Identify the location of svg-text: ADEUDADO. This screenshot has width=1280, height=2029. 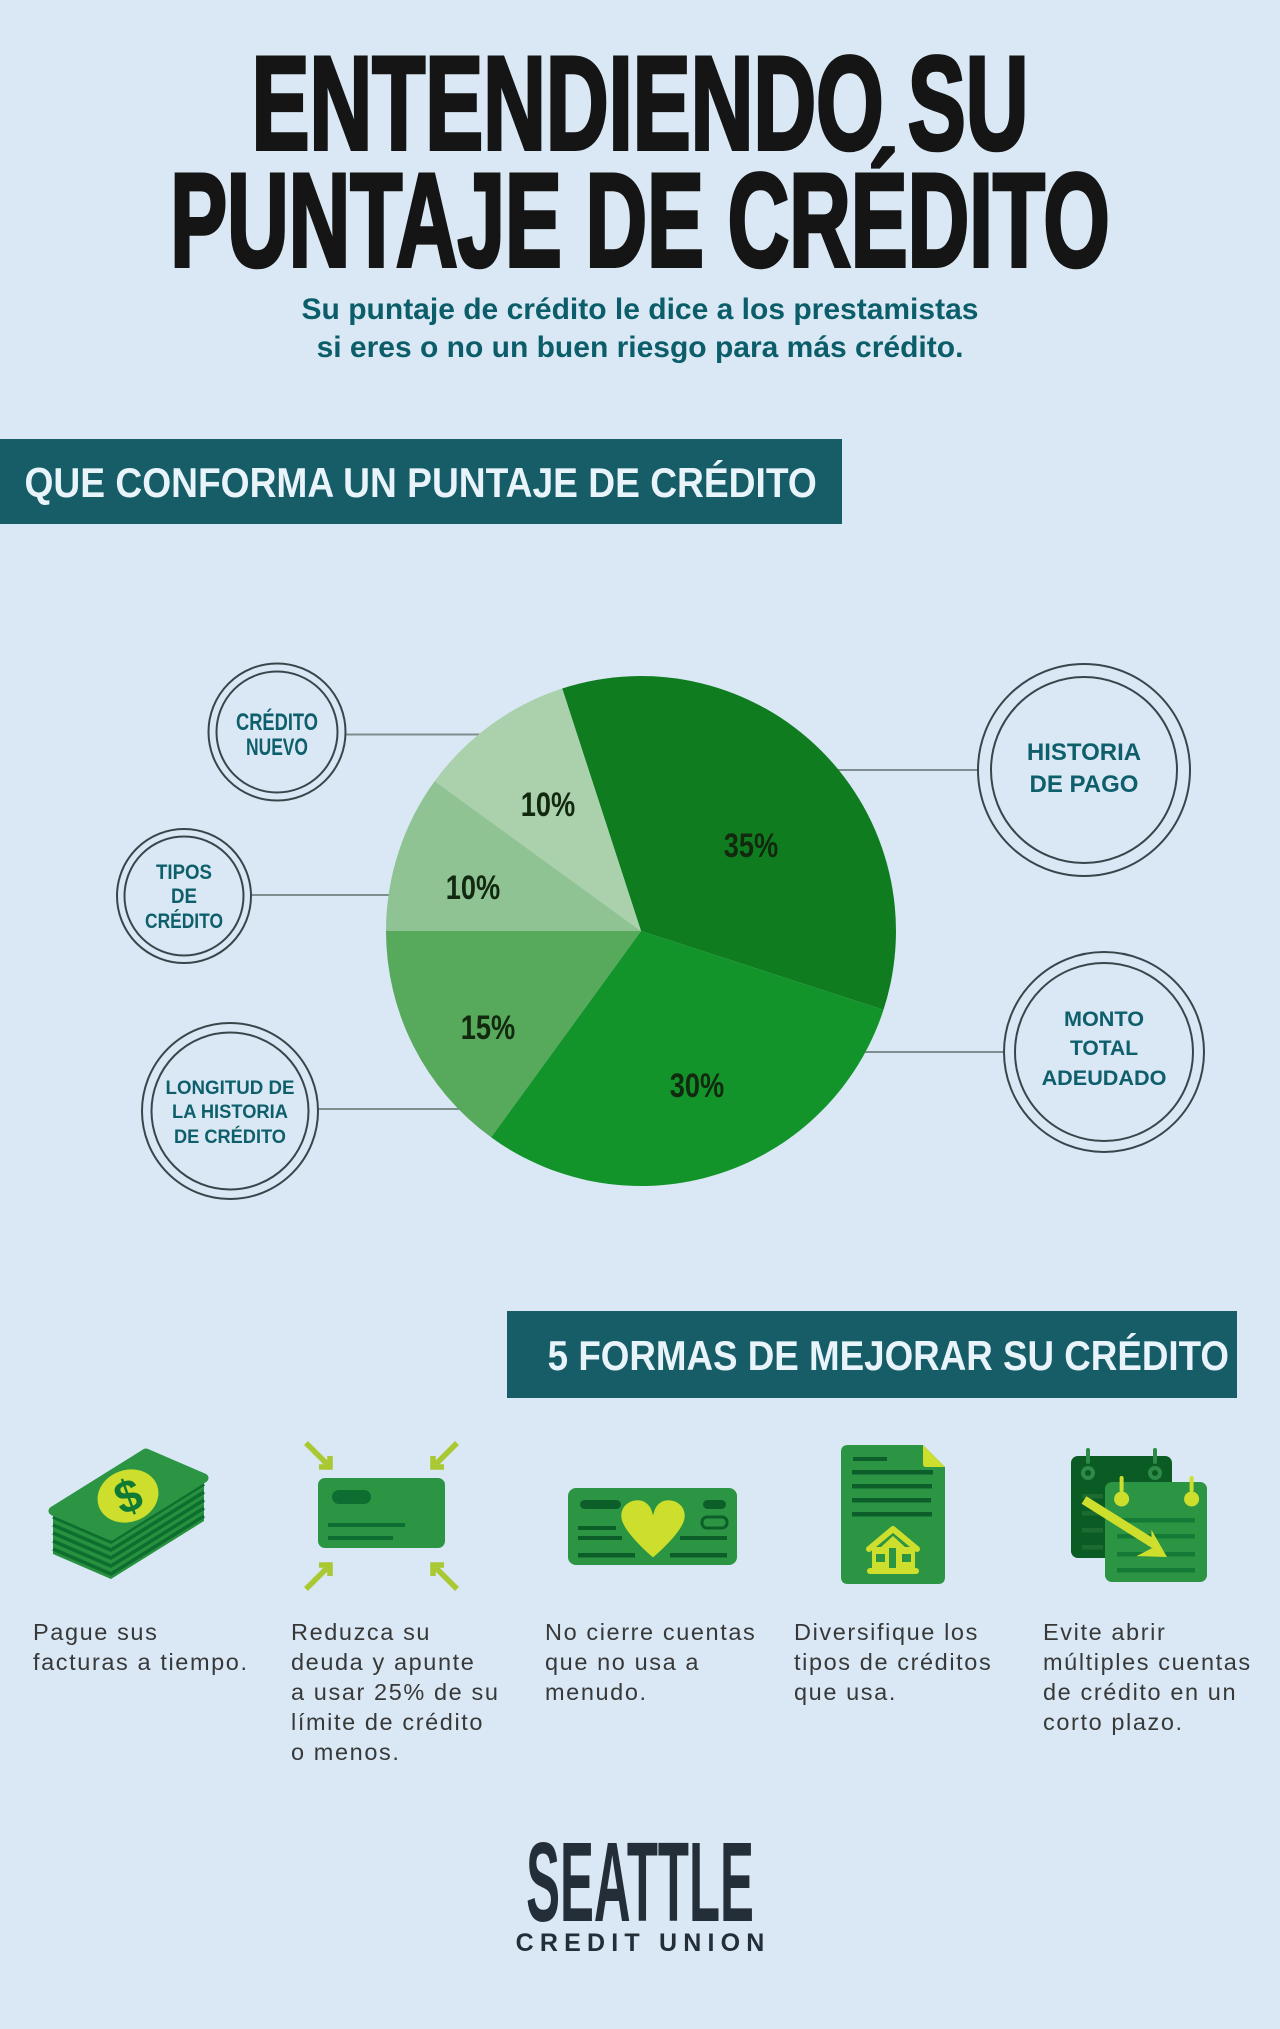
(1104, 1078).